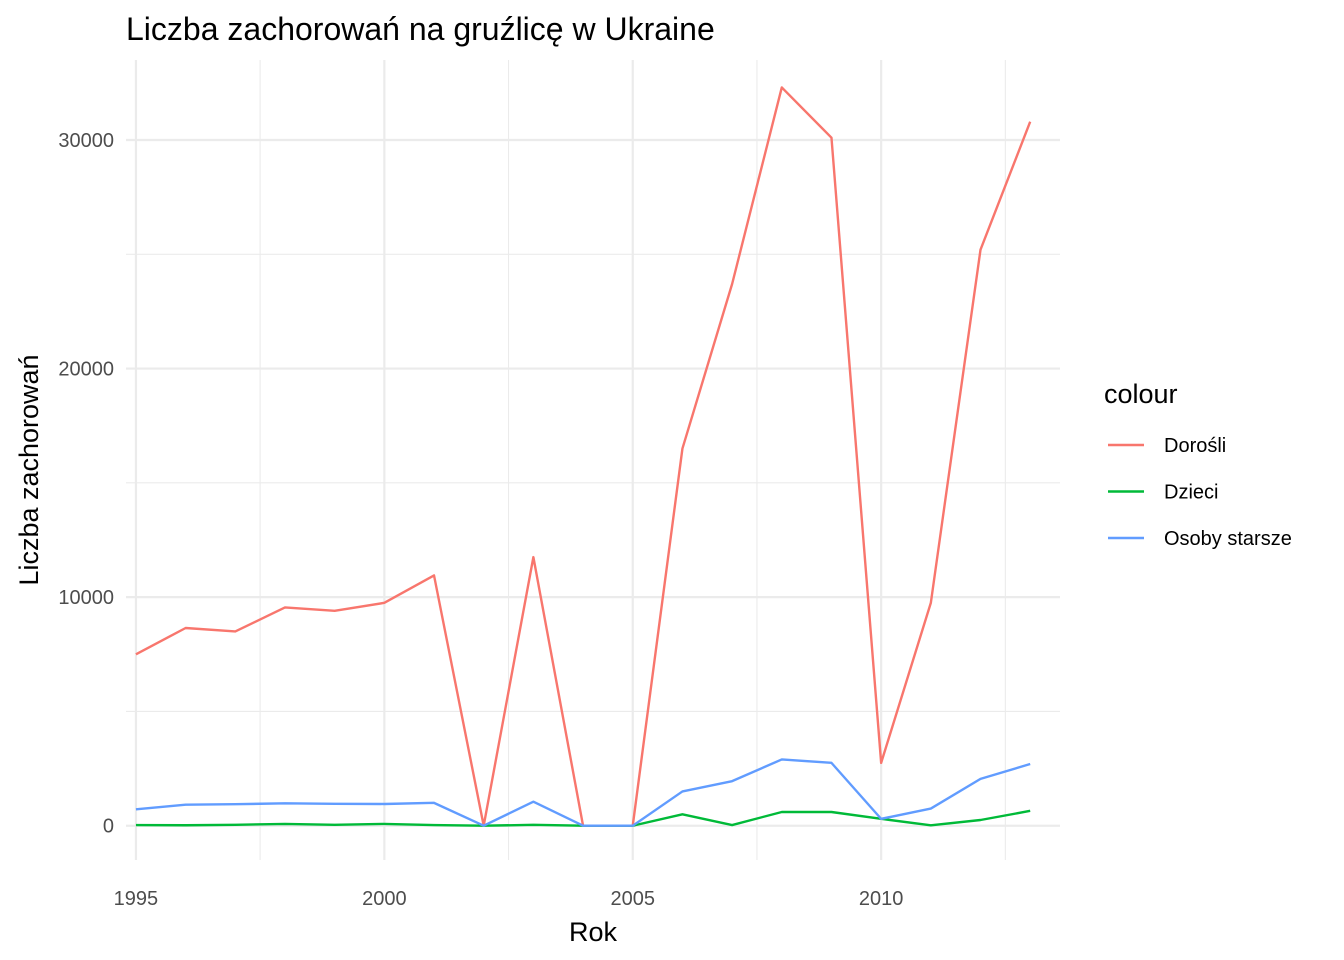  I want to click on x-axis-title: Rok, so click(593, 932).